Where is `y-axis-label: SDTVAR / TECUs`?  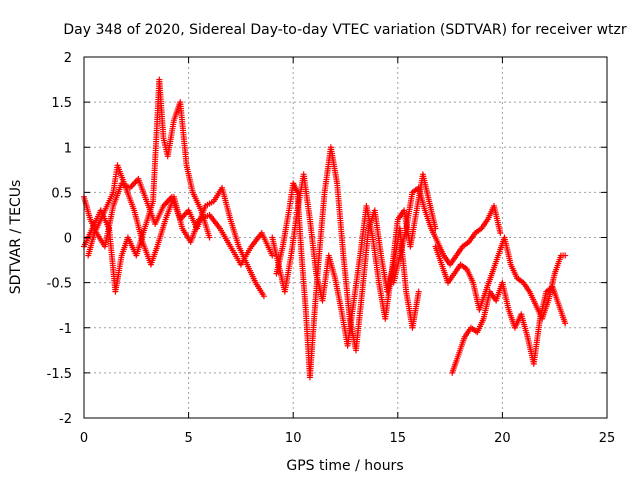 y-axis-label: SDTVAR / TECUs is located at coordinates (16, 237).